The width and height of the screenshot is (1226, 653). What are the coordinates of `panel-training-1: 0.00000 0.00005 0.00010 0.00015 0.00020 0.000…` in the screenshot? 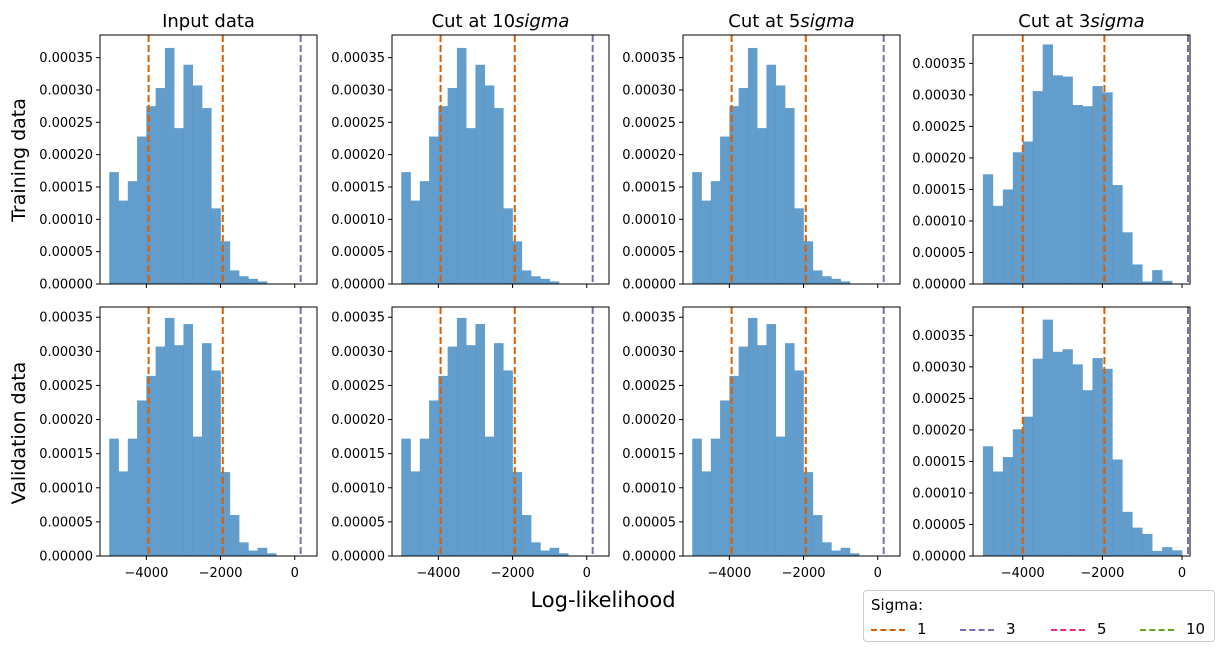 It's located at (178, 152).